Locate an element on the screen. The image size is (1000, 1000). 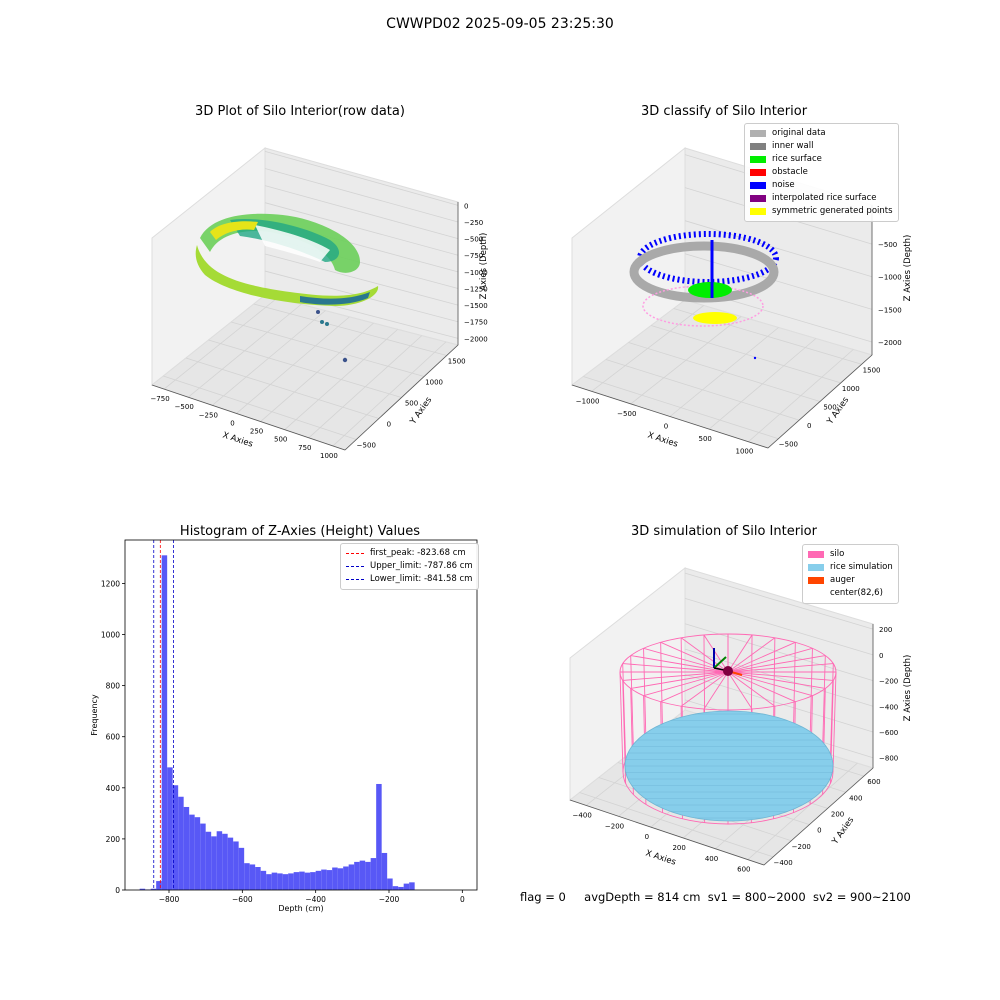
z-tick-label: −500 is located at coordinates (887, 245).